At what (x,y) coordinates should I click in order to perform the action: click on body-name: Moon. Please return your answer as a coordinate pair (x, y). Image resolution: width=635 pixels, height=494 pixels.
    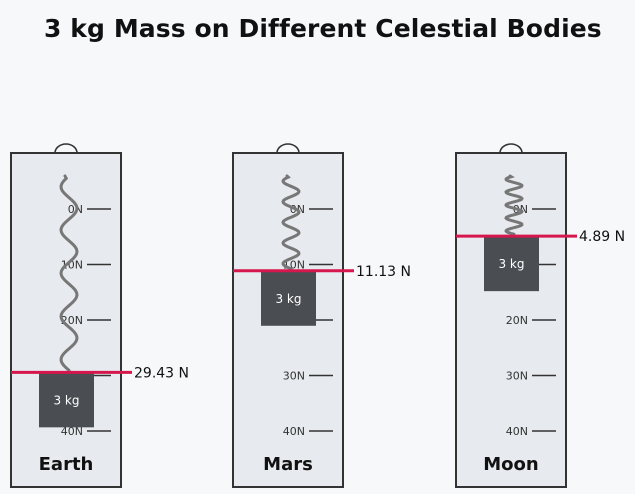
    Looking at the image, I should click on (510, 464).